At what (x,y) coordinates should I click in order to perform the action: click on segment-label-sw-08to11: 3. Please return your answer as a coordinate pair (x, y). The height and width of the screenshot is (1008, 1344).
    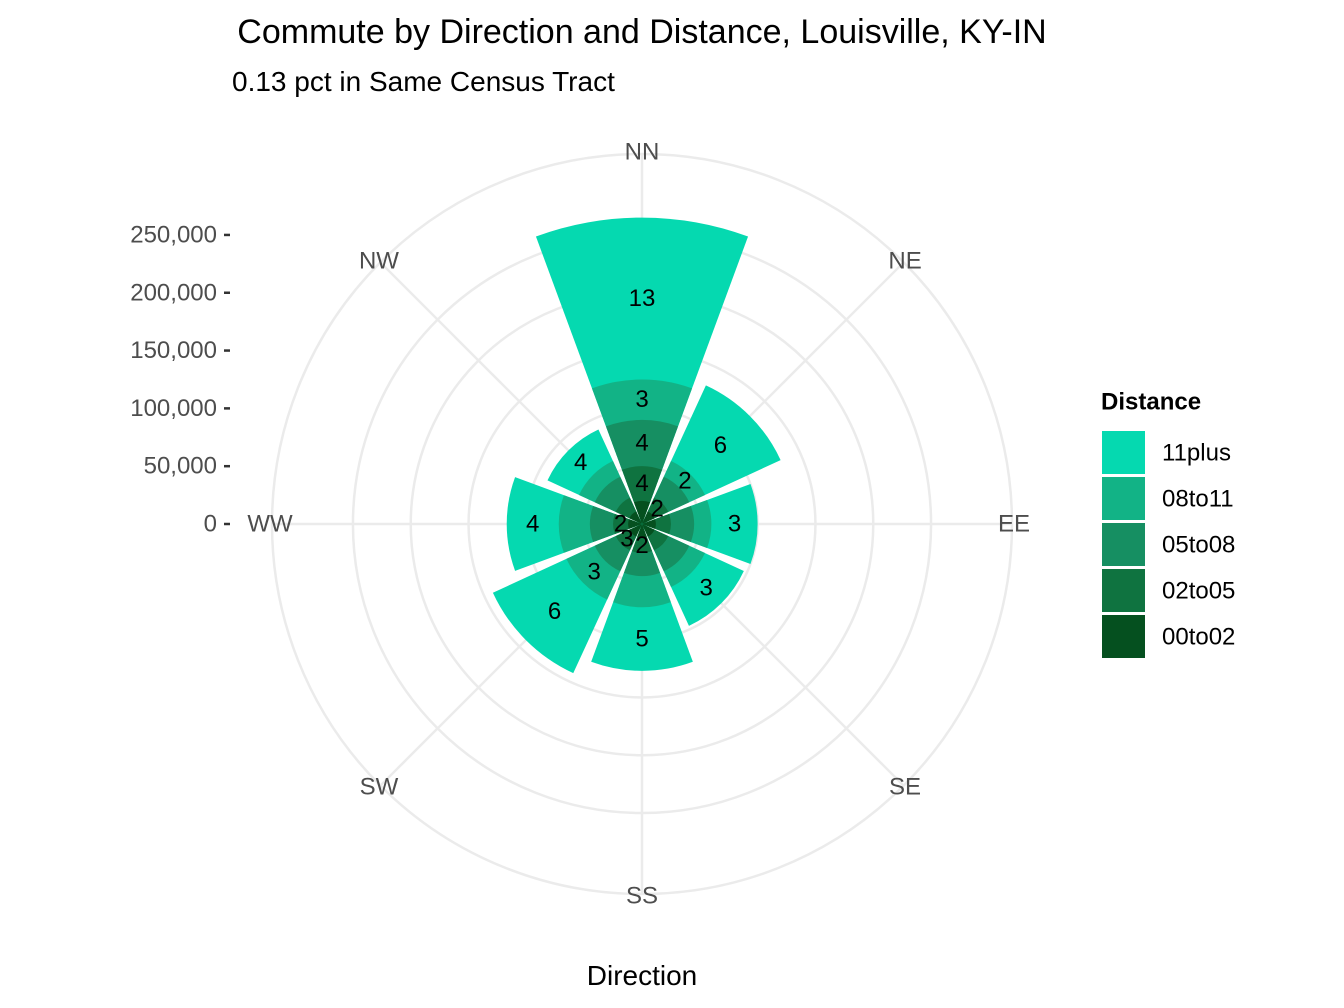
    Looking at the image, I should click on (593, 571).